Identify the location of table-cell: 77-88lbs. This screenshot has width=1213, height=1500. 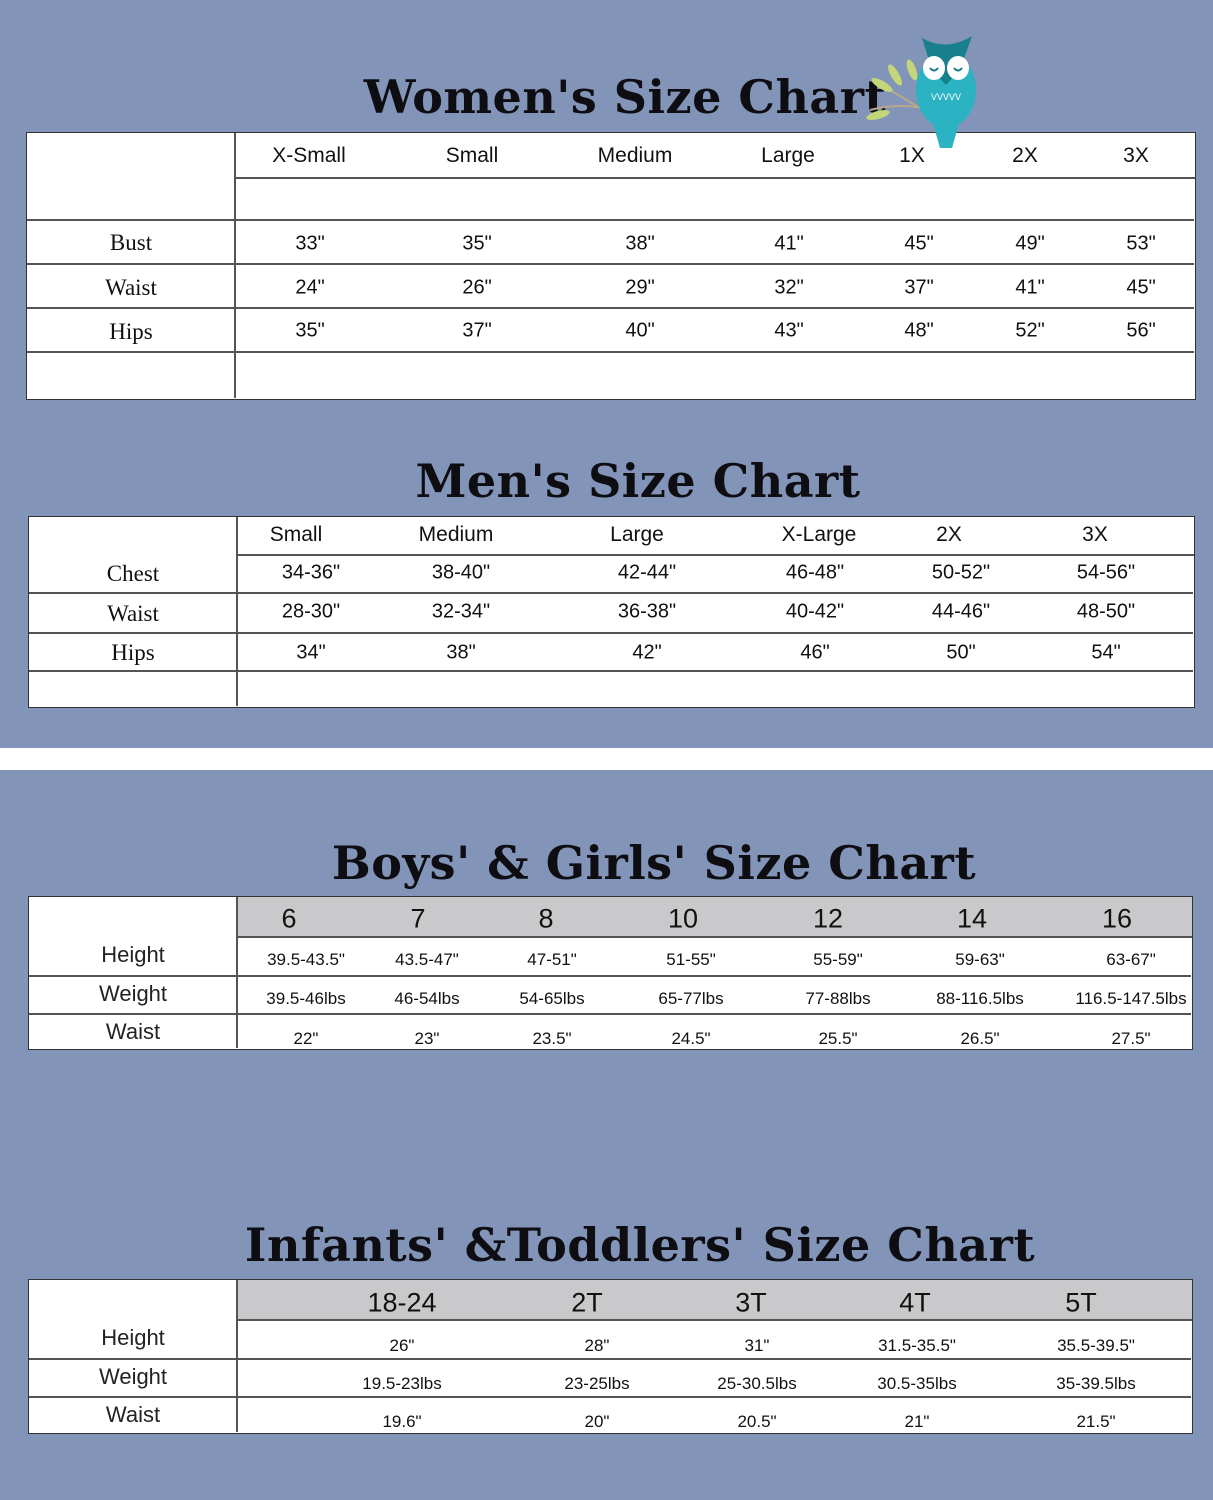
(838, 998).